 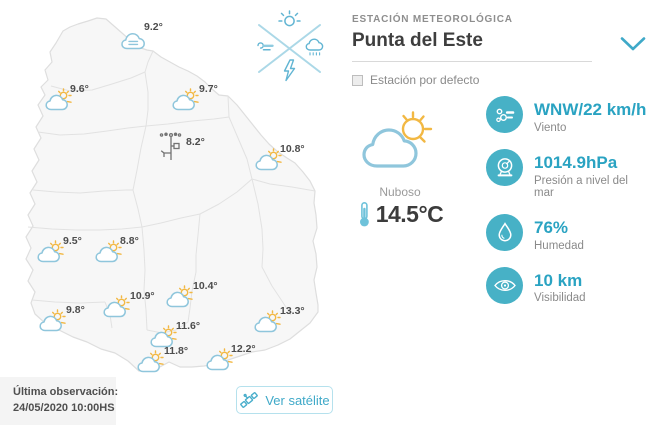 I want to click on stat-row: 76% Humedad, so click(x=568, y=232).